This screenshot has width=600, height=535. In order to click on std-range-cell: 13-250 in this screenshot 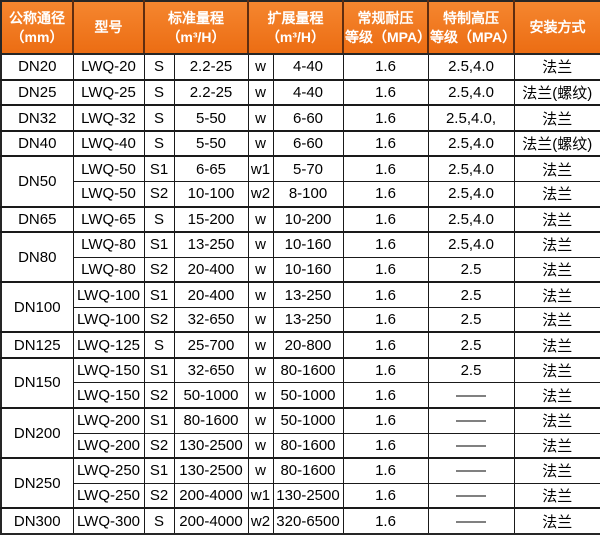, I will do `click(211, 244)`.